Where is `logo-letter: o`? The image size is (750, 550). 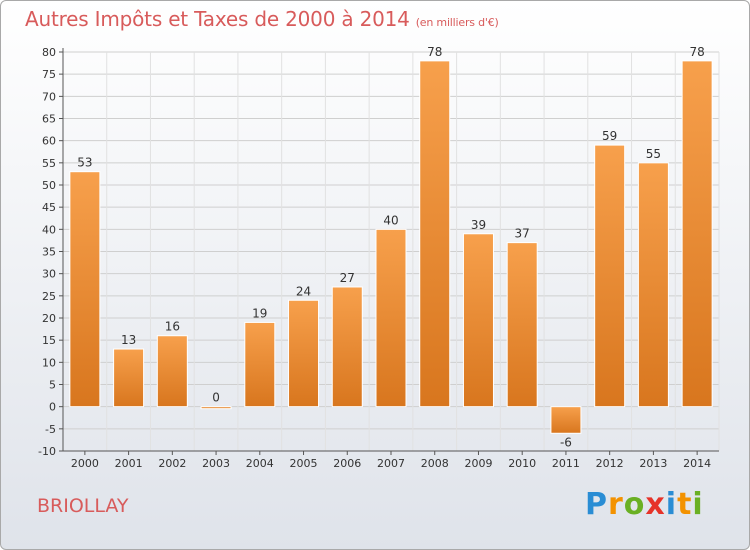 logo-letter: o is located at coordinates (634, 504).